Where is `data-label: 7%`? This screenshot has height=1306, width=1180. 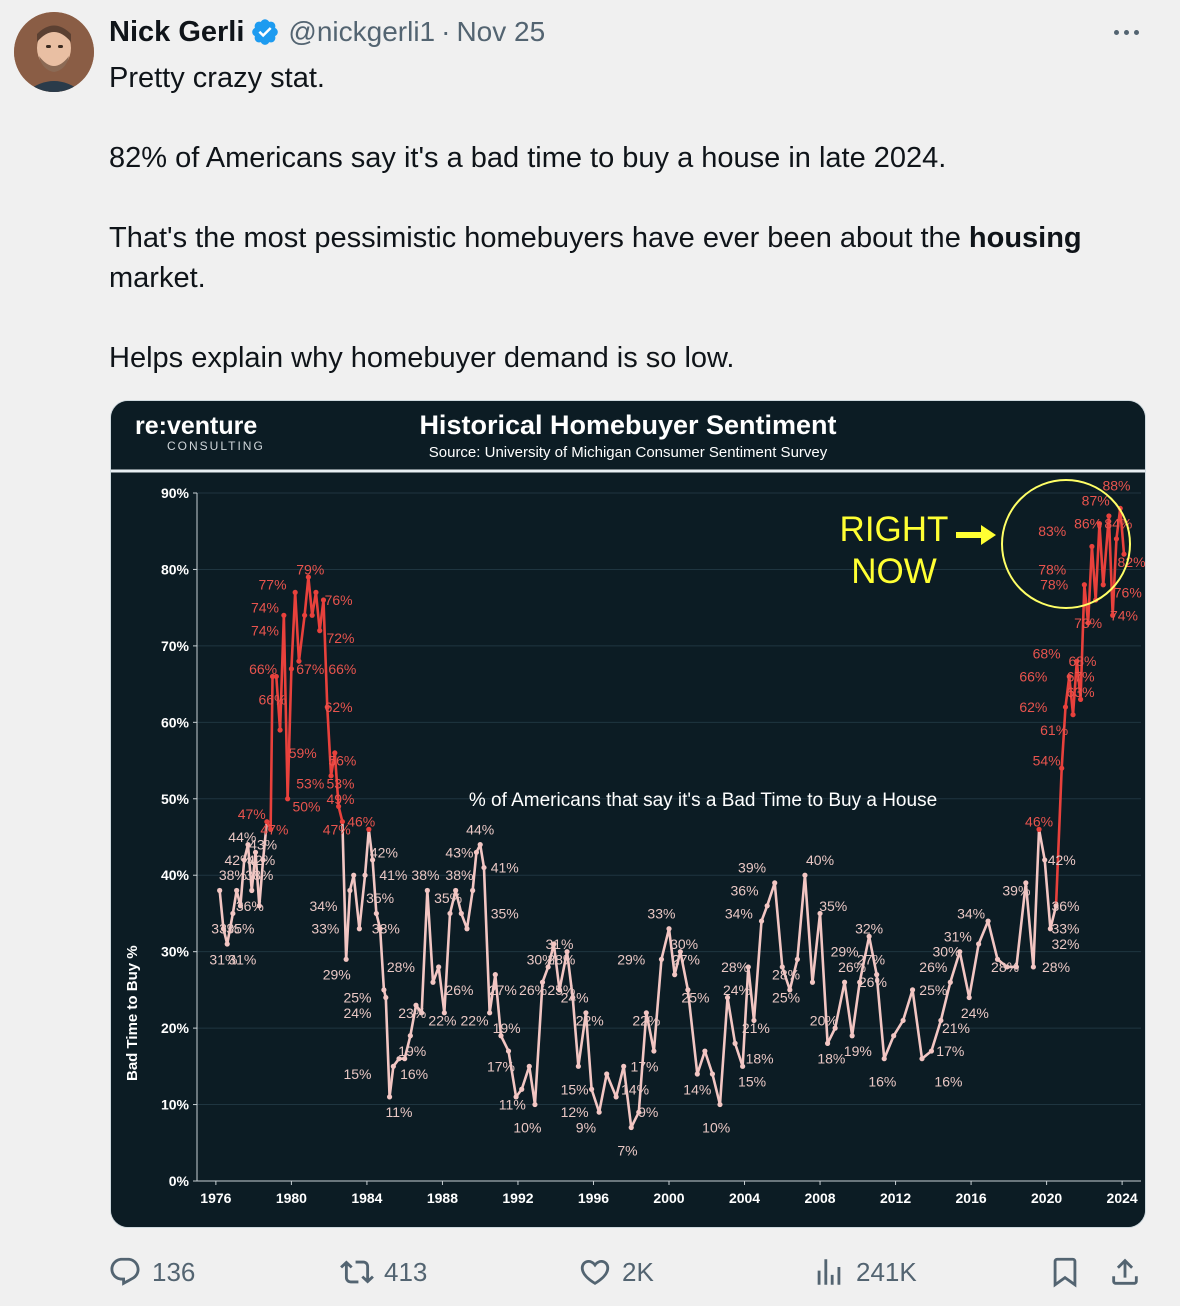 data-label: 7% is located at coordinates (627, 1150).